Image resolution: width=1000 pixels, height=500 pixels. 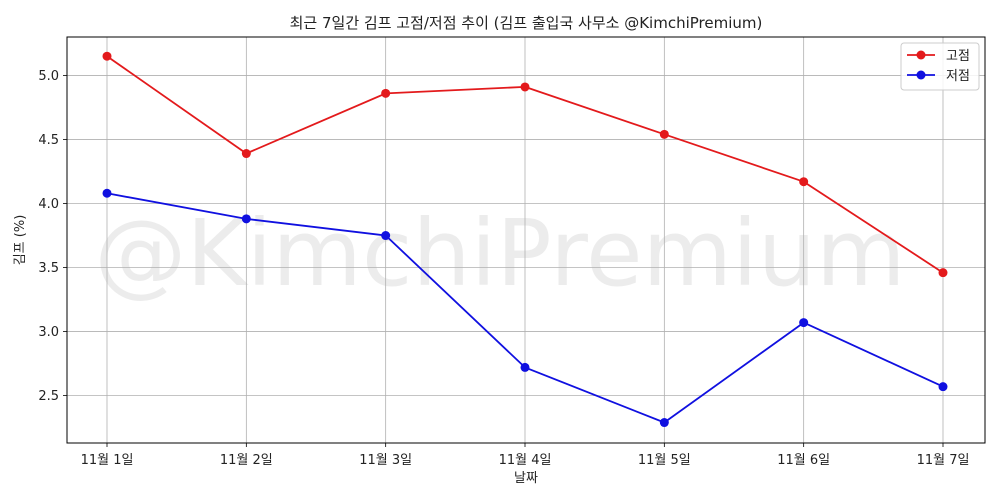 I want to click on y-axis-label: 김프 (%), so click(x=20, y=240).